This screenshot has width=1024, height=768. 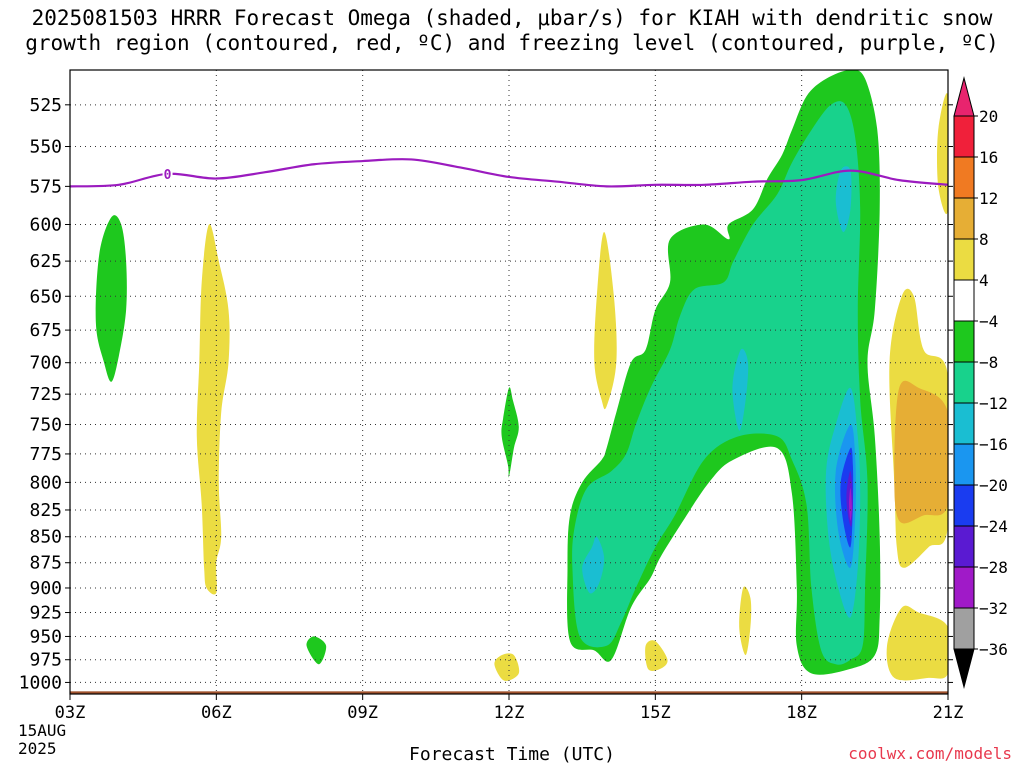 I want to click on x-tick-label-06Z: 06Z, so click(x=216, y=713).